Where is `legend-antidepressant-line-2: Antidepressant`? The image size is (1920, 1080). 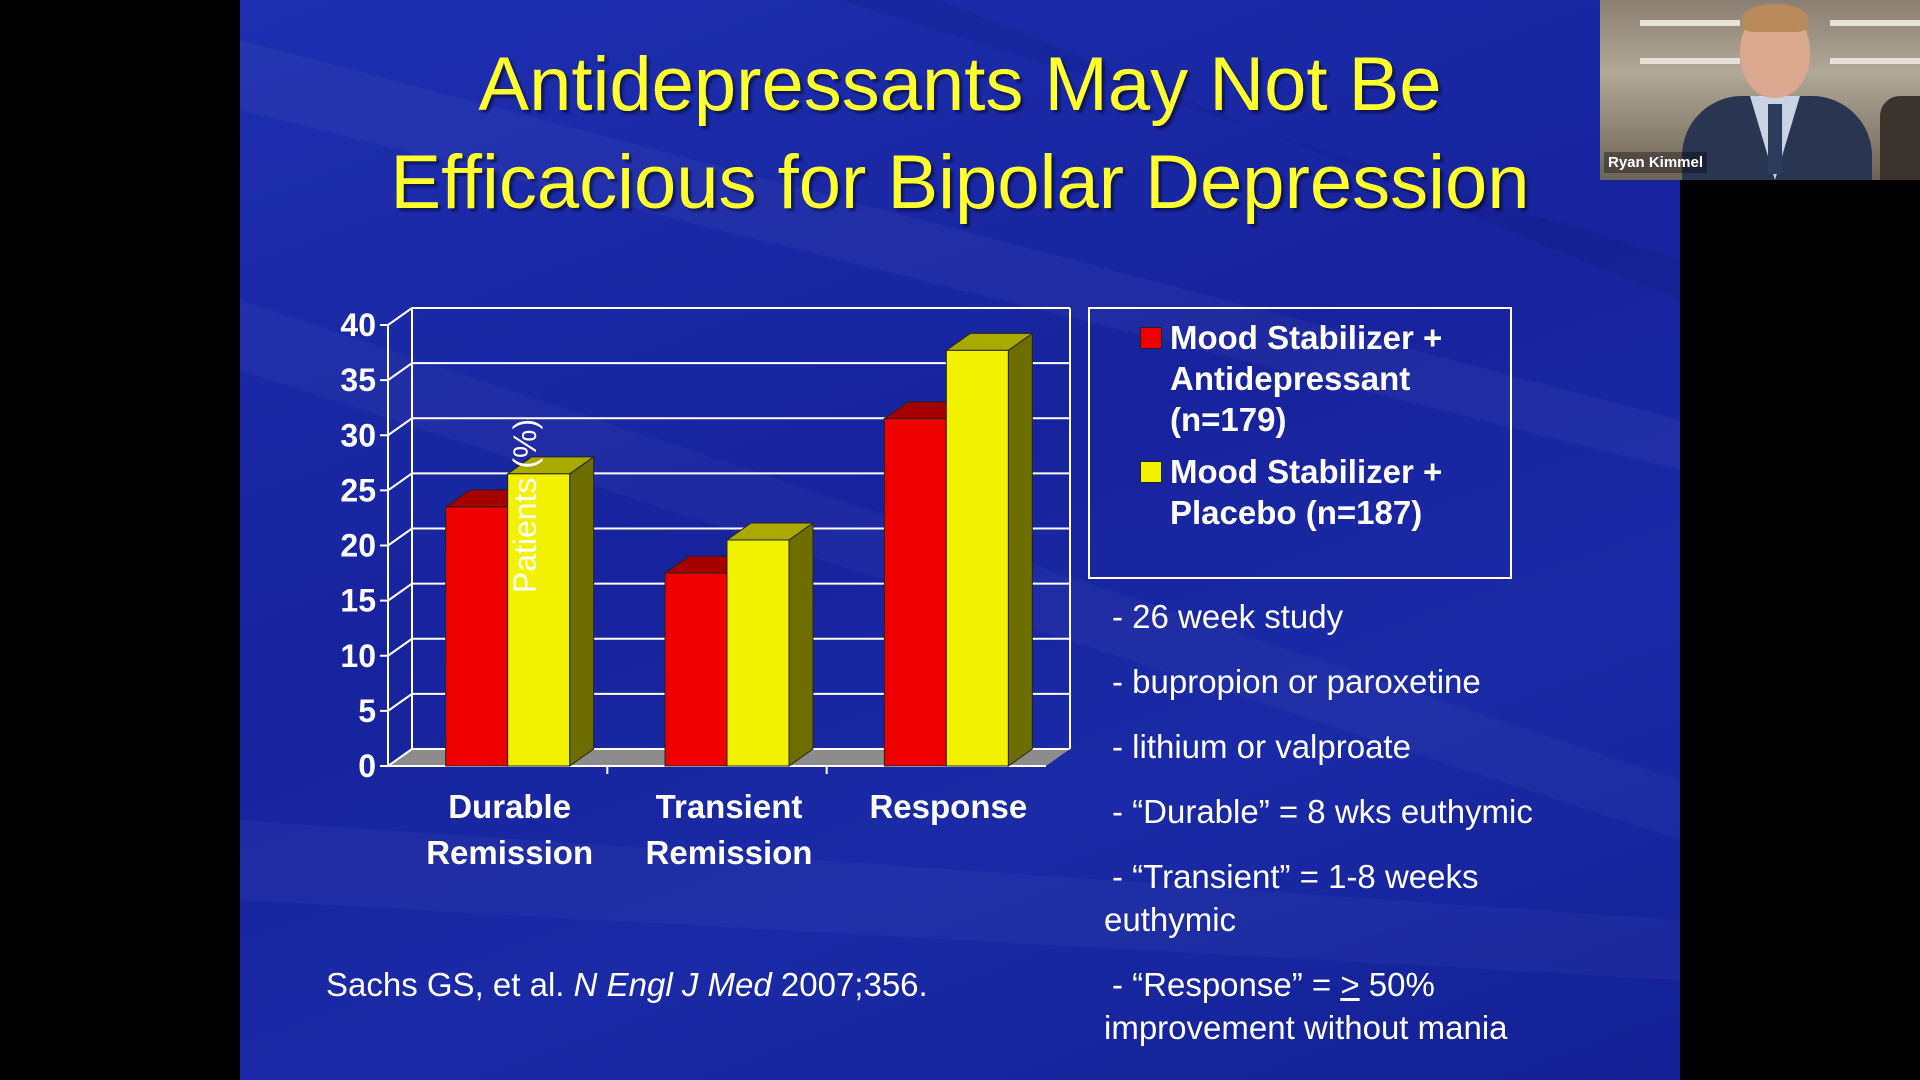
legend-antidepressant-line-2: Antidepressant is located at coordinates (1290, 378).